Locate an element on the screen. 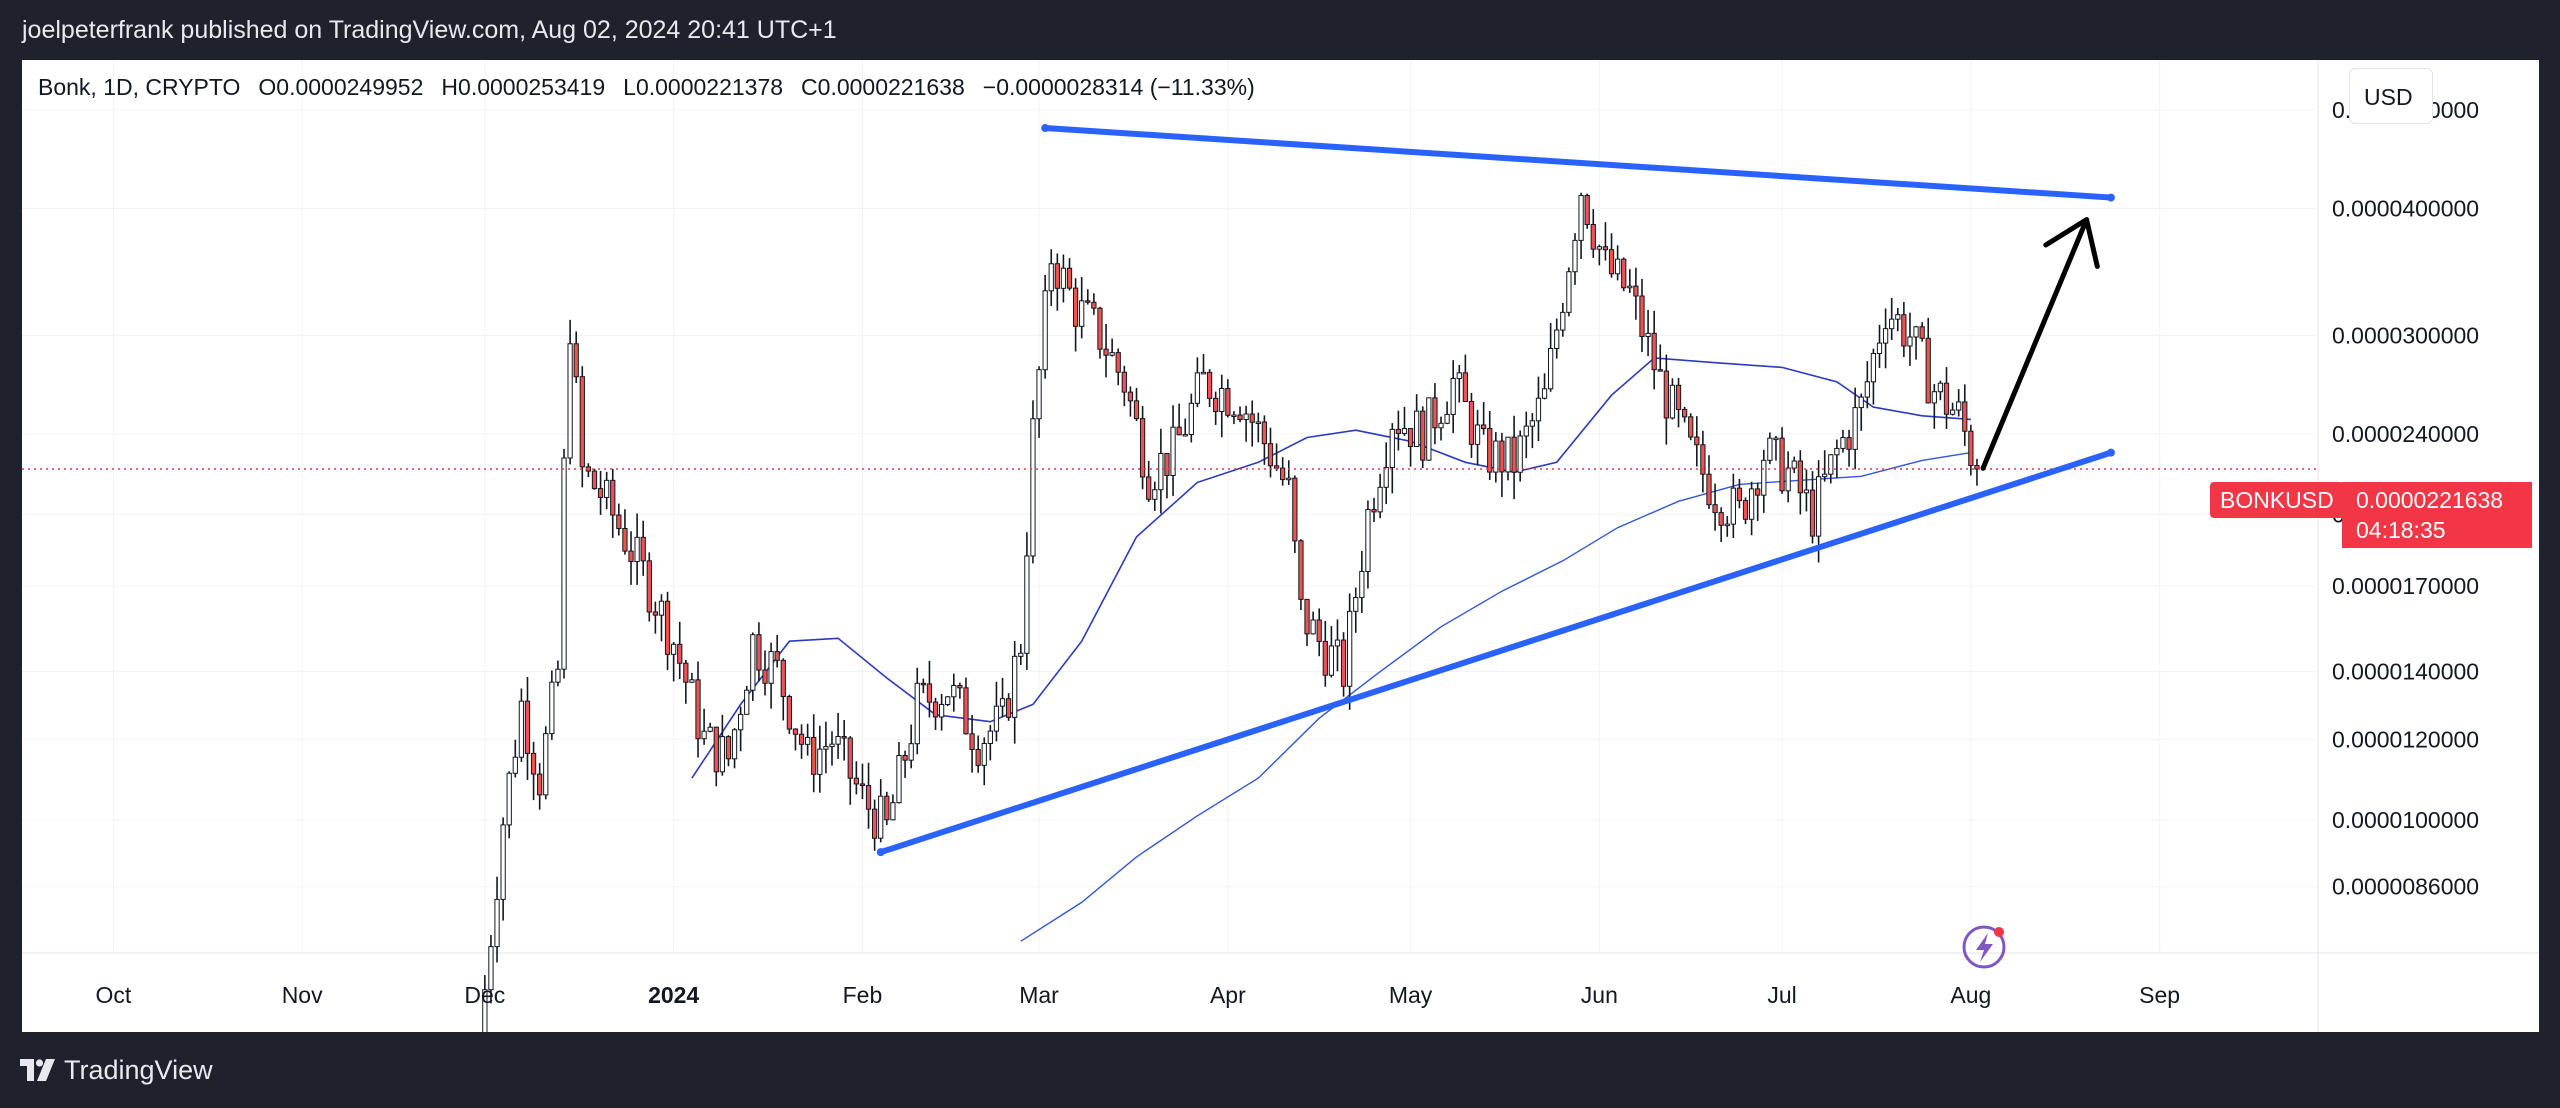 This screenshot has height=1108, width=2560. ticker-badge: BONKUSD is located at coordinates (2277, 500).